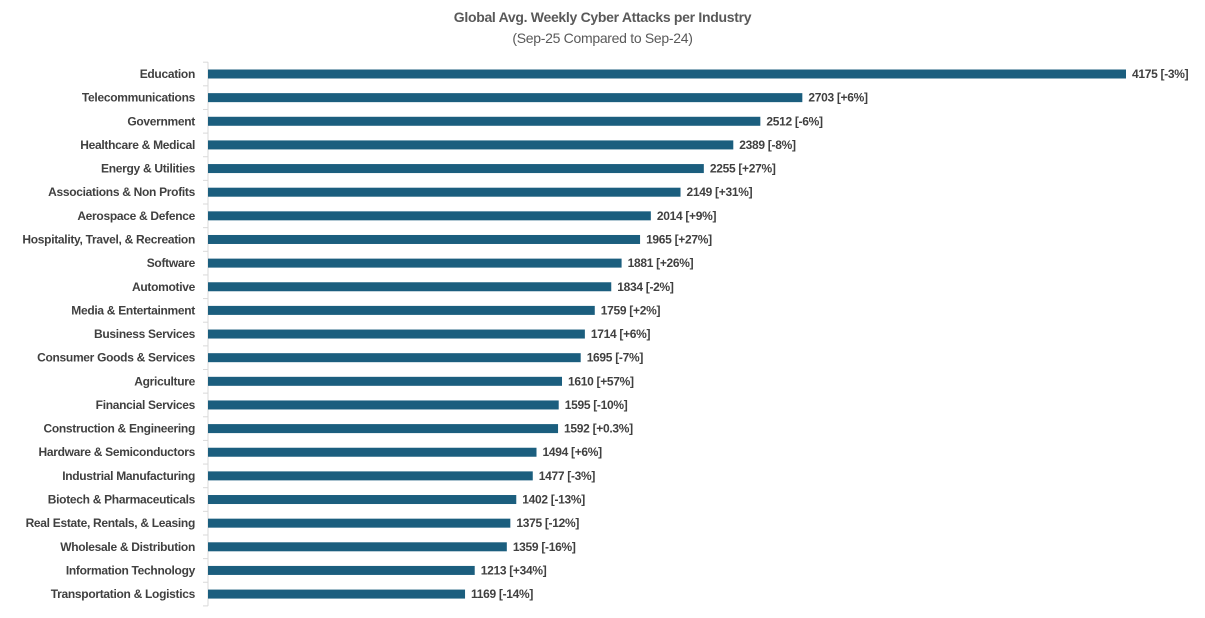 The image size is (1205, 618). I want to click on category-label: Agriculture, so click(164, 381).